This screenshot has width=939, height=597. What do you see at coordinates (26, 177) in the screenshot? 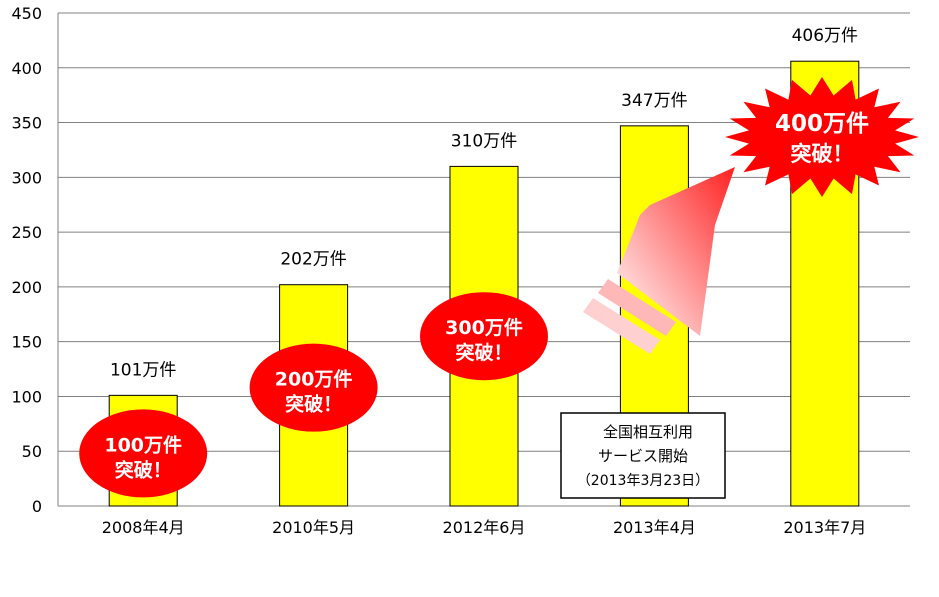
I see `y-tick-label: 300` at bounding box center [26, 177].